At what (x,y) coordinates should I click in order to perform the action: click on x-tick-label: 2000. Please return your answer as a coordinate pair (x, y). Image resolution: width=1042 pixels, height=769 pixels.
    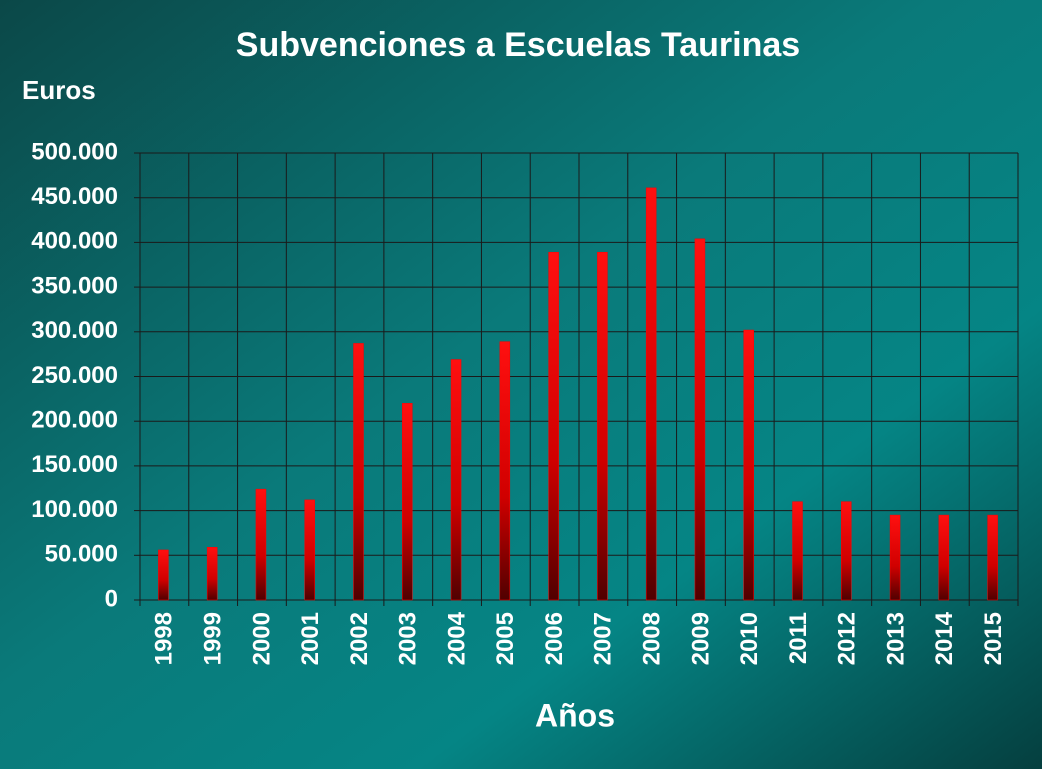
    Looking at the image, I should click on (261, 638).